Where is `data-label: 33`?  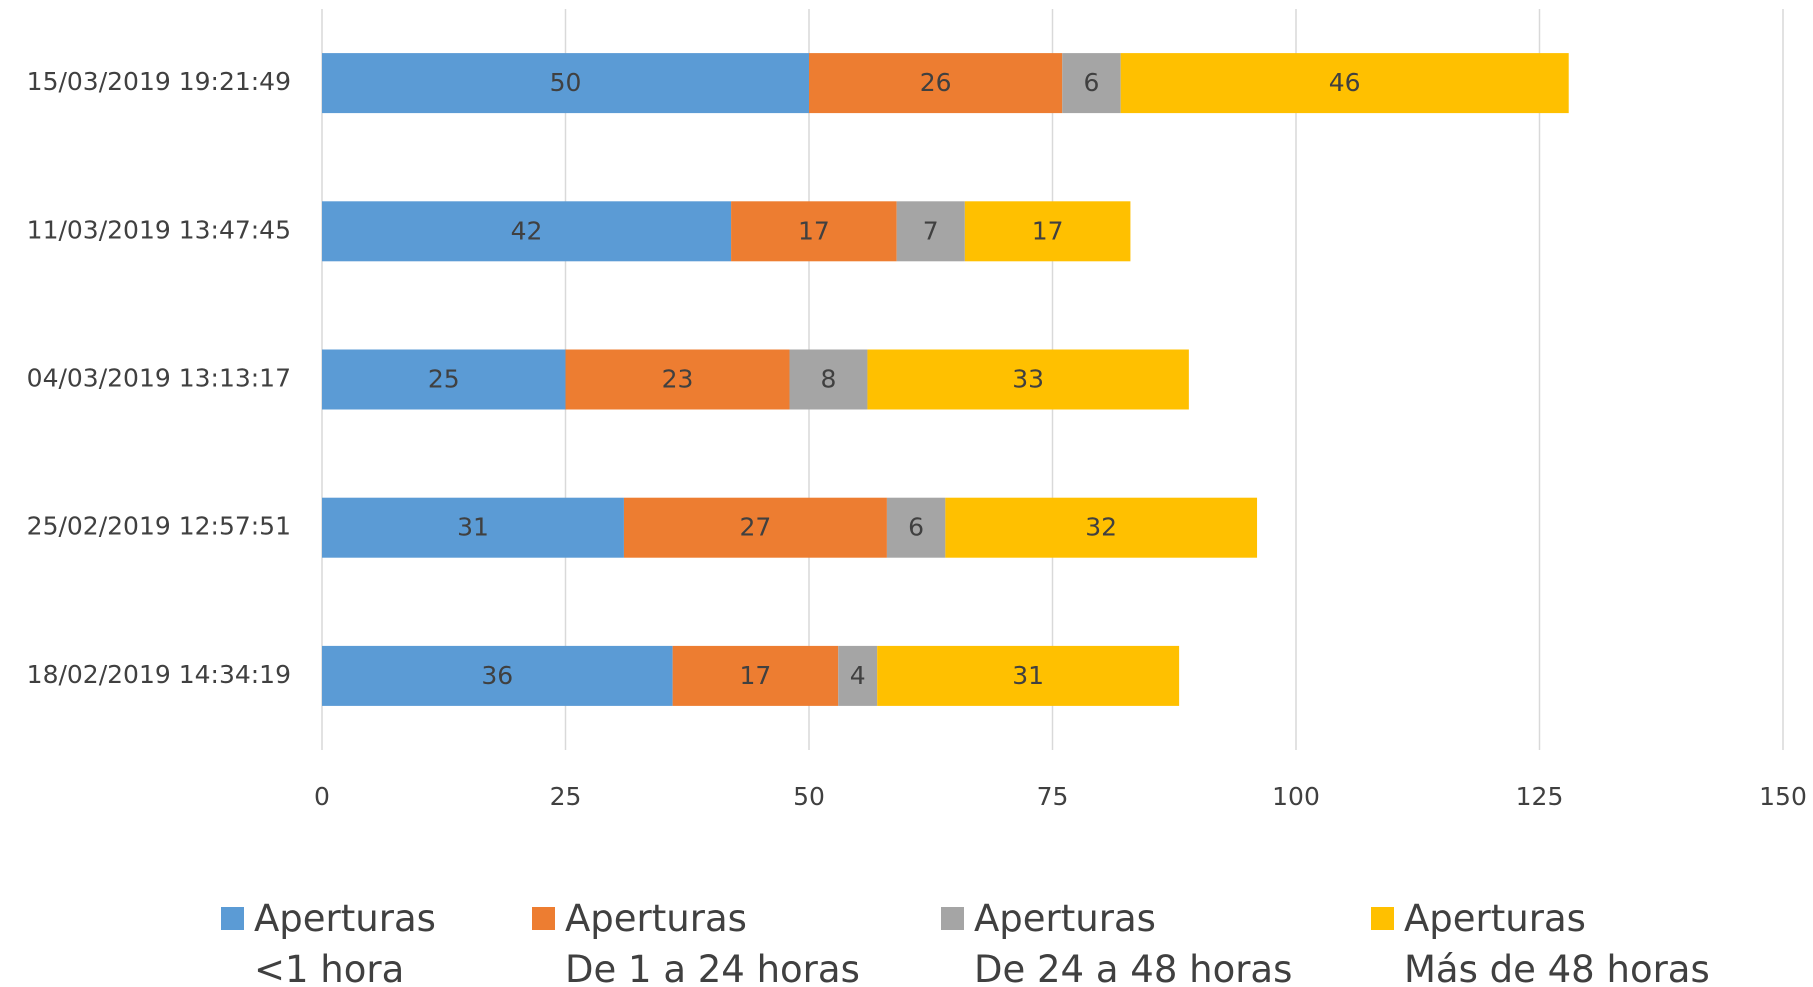
data-label: 33 is located at coordinates (1028, 379).